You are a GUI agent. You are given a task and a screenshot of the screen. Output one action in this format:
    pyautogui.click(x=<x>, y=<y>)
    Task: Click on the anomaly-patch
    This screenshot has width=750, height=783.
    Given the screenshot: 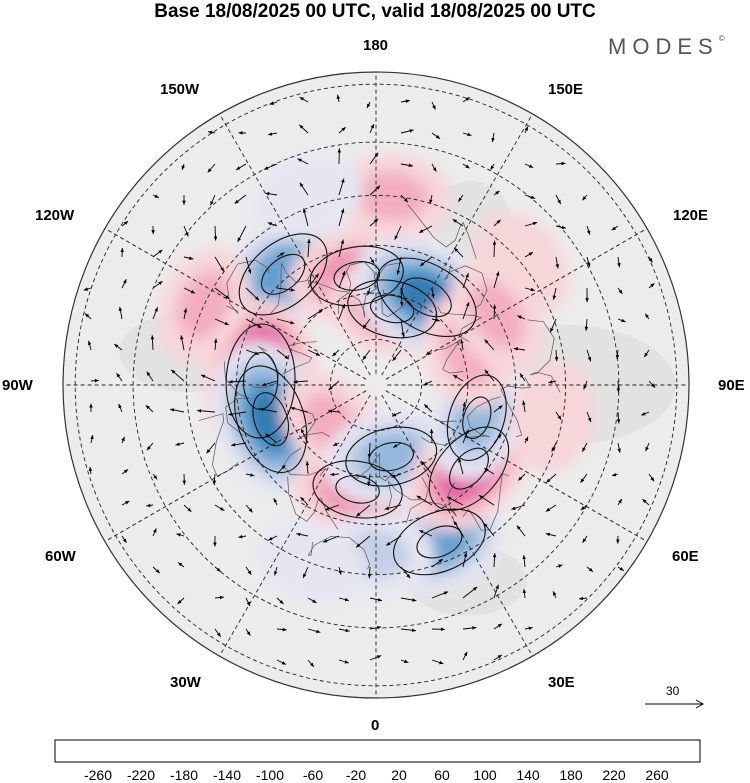 What is the action you would take?
    pyautogui.click(x=311, y=563)
    